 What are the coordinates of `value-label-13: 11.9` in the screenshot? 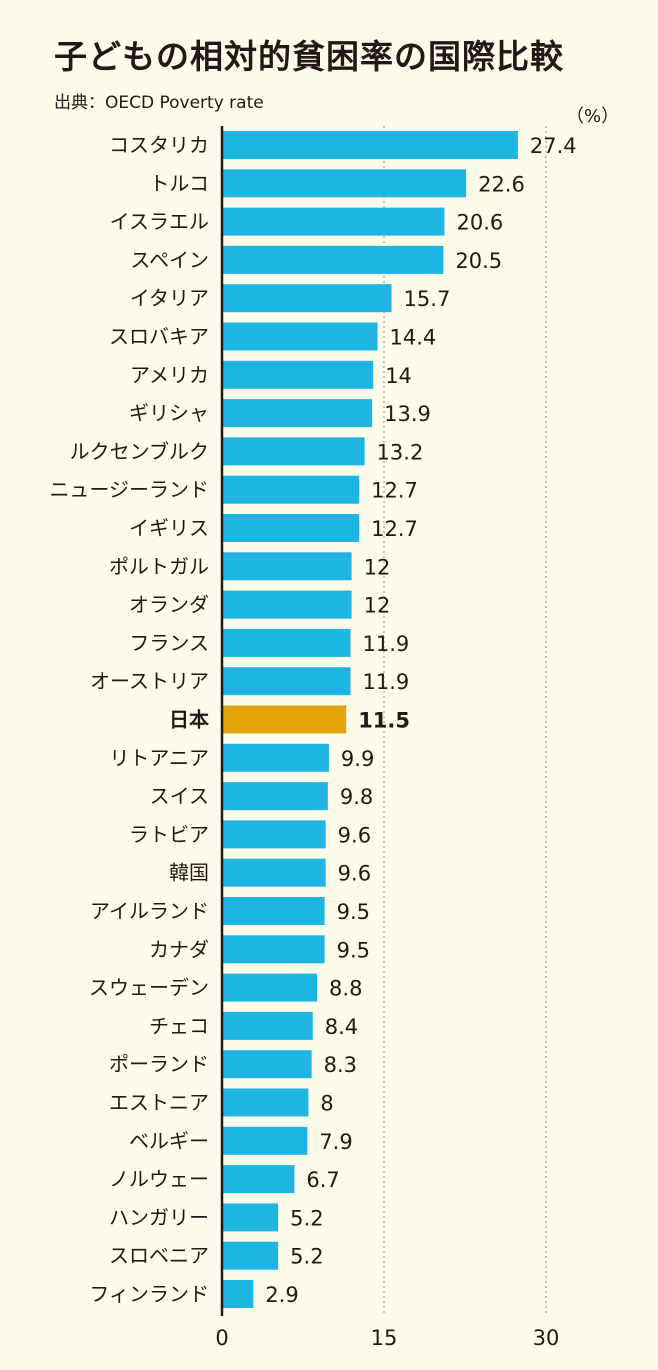 It's located at (386, 644).